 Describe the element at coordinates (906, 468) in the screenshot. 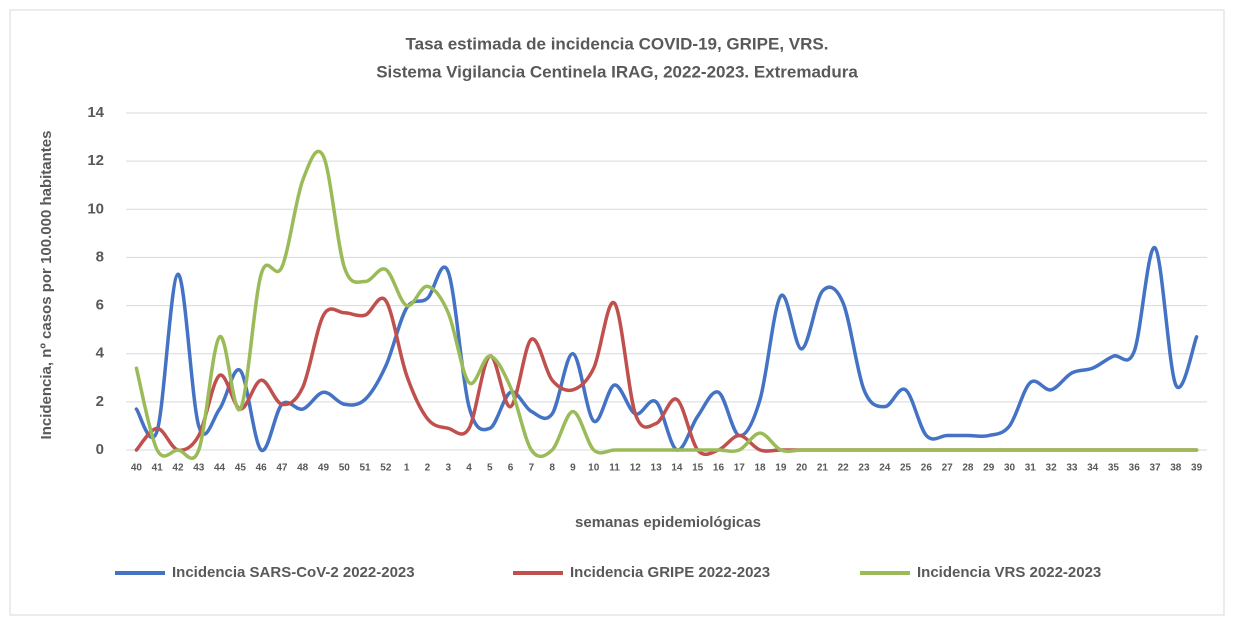

I see `x-tick-label: 25` at that location.